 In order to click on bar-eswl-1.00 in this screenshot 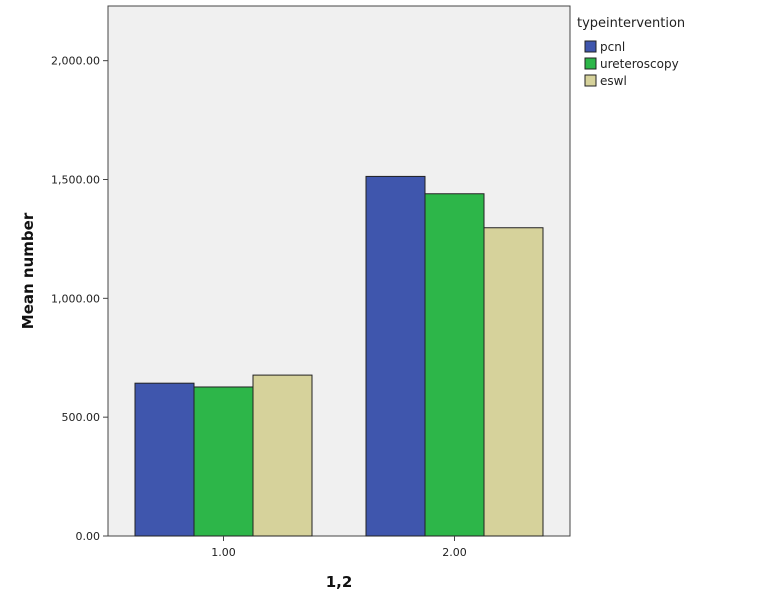, I will do `click(282, 455)`.